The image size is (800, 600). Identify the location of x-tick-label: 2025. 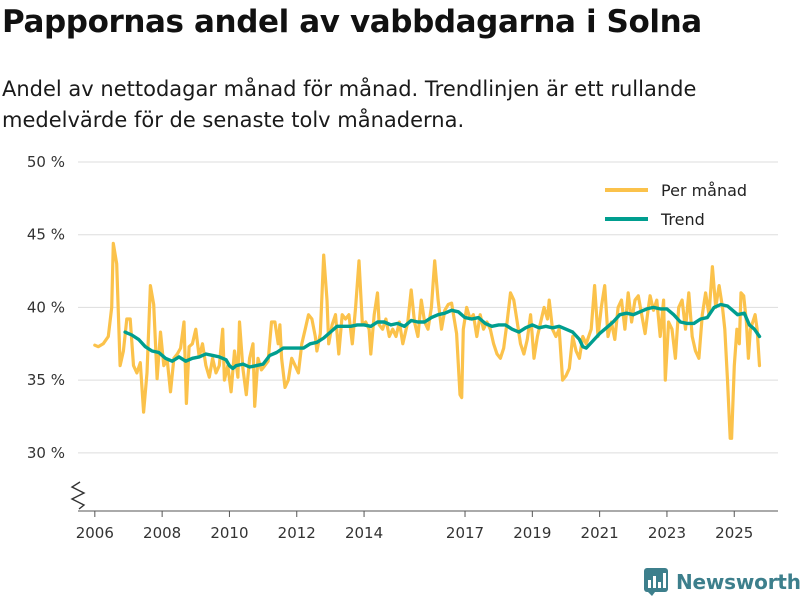
(734, 533).